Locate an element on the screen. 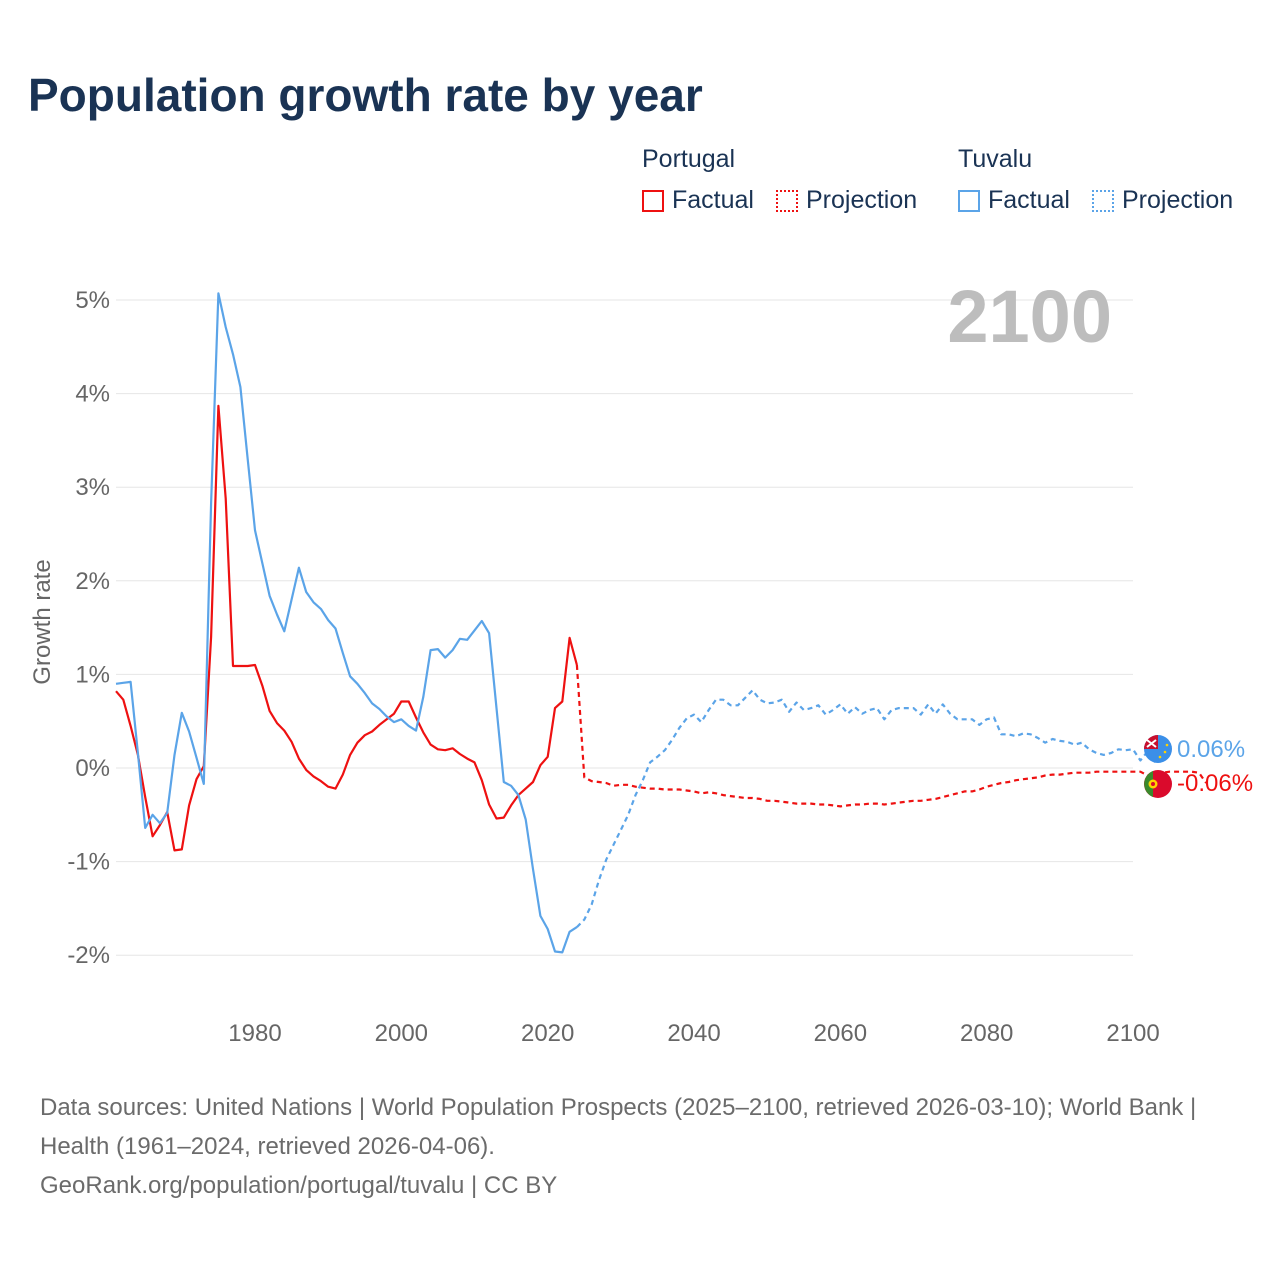  y-tick-label: 1% is located at coordinates (92, 674).